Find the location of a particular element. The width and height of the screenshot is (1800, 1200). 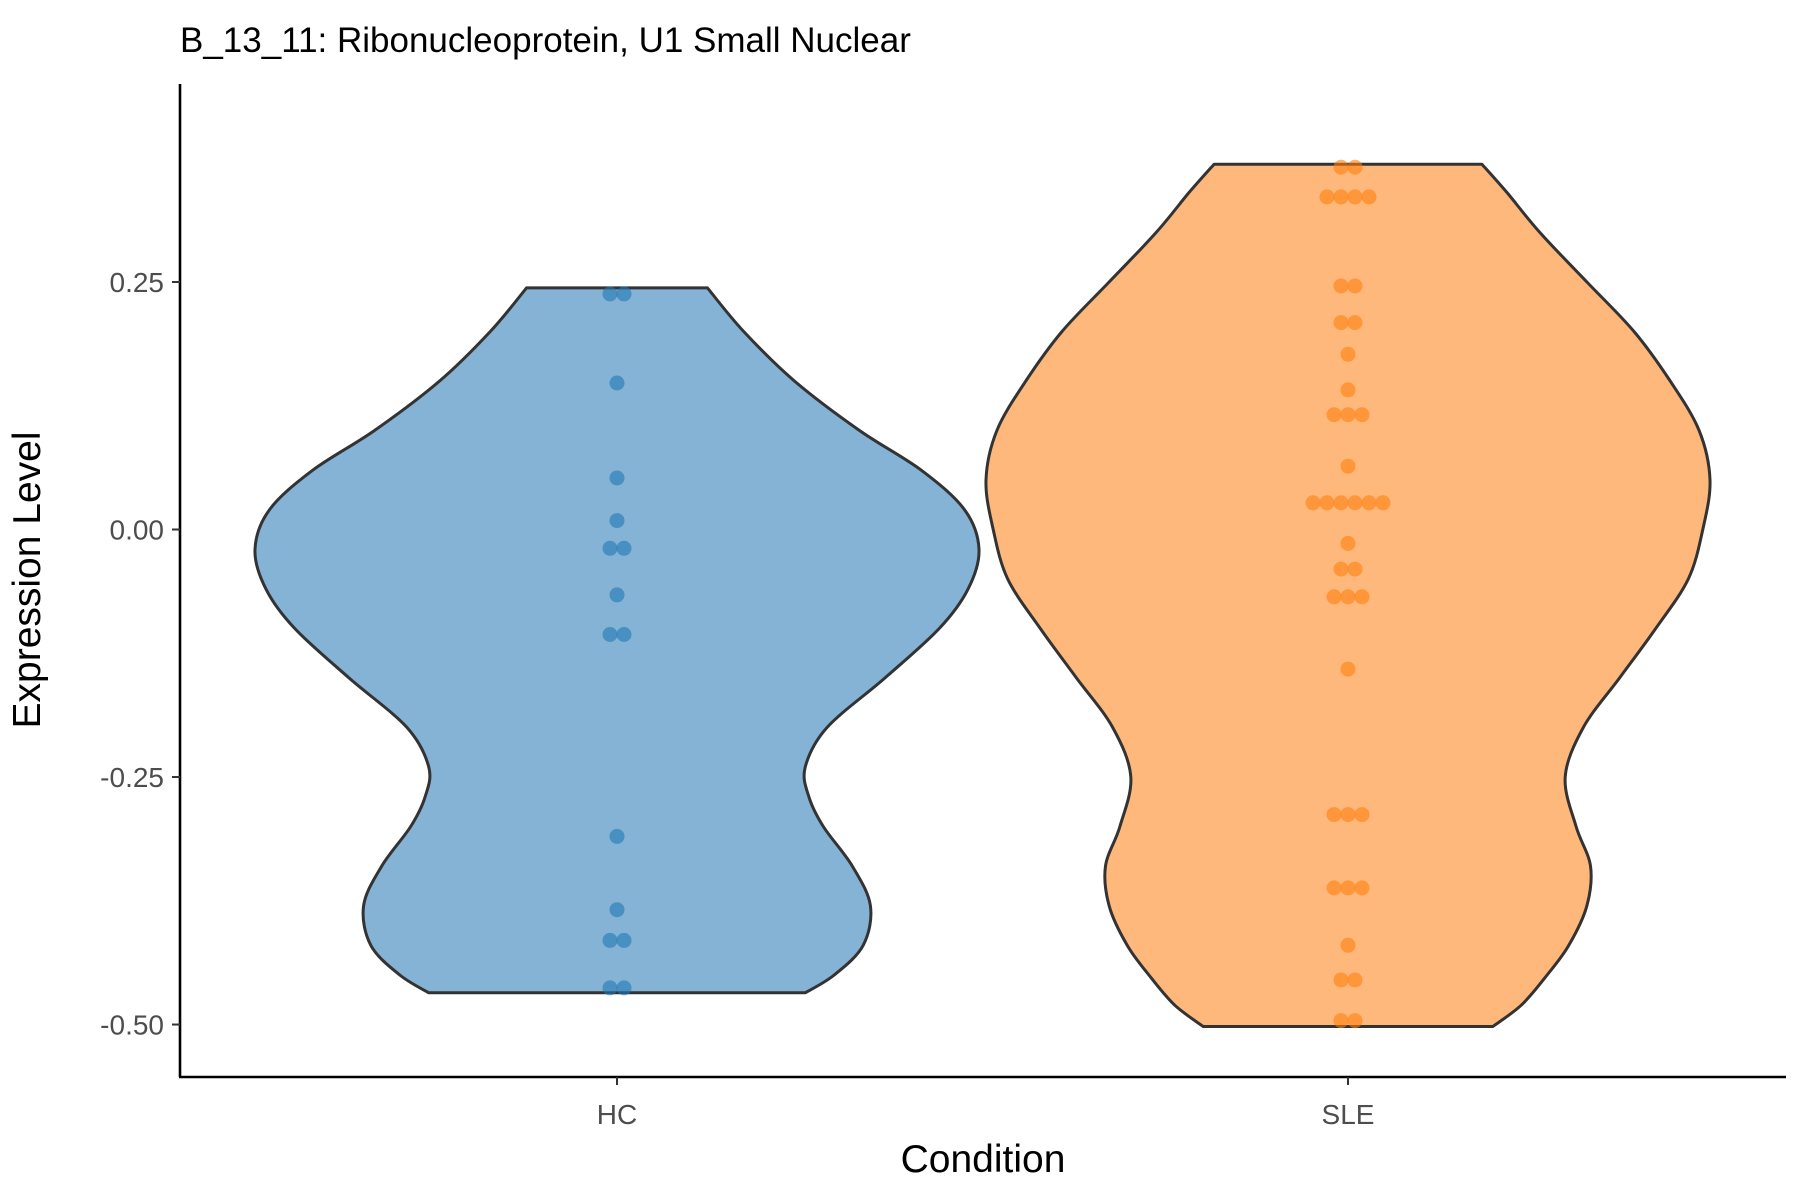

x-axis-label: Condition is located at coordinates (983, 1159).